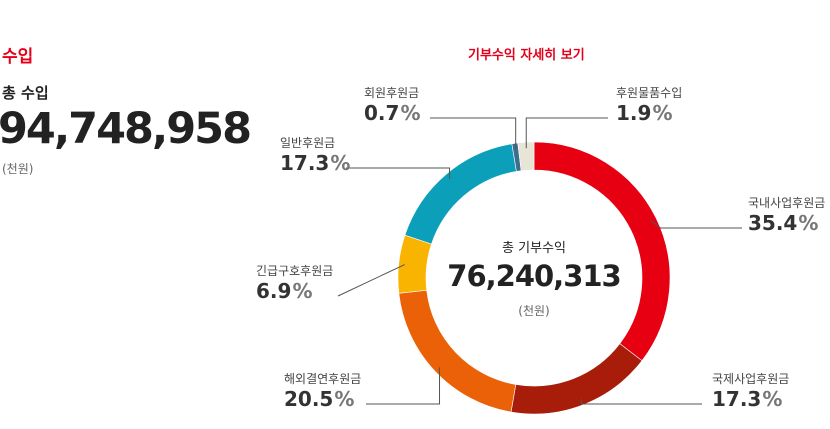 This screenshot has height=429, width=830. I want to click on chart-title: 기부수익 자세히 보기, so click(526, 55).